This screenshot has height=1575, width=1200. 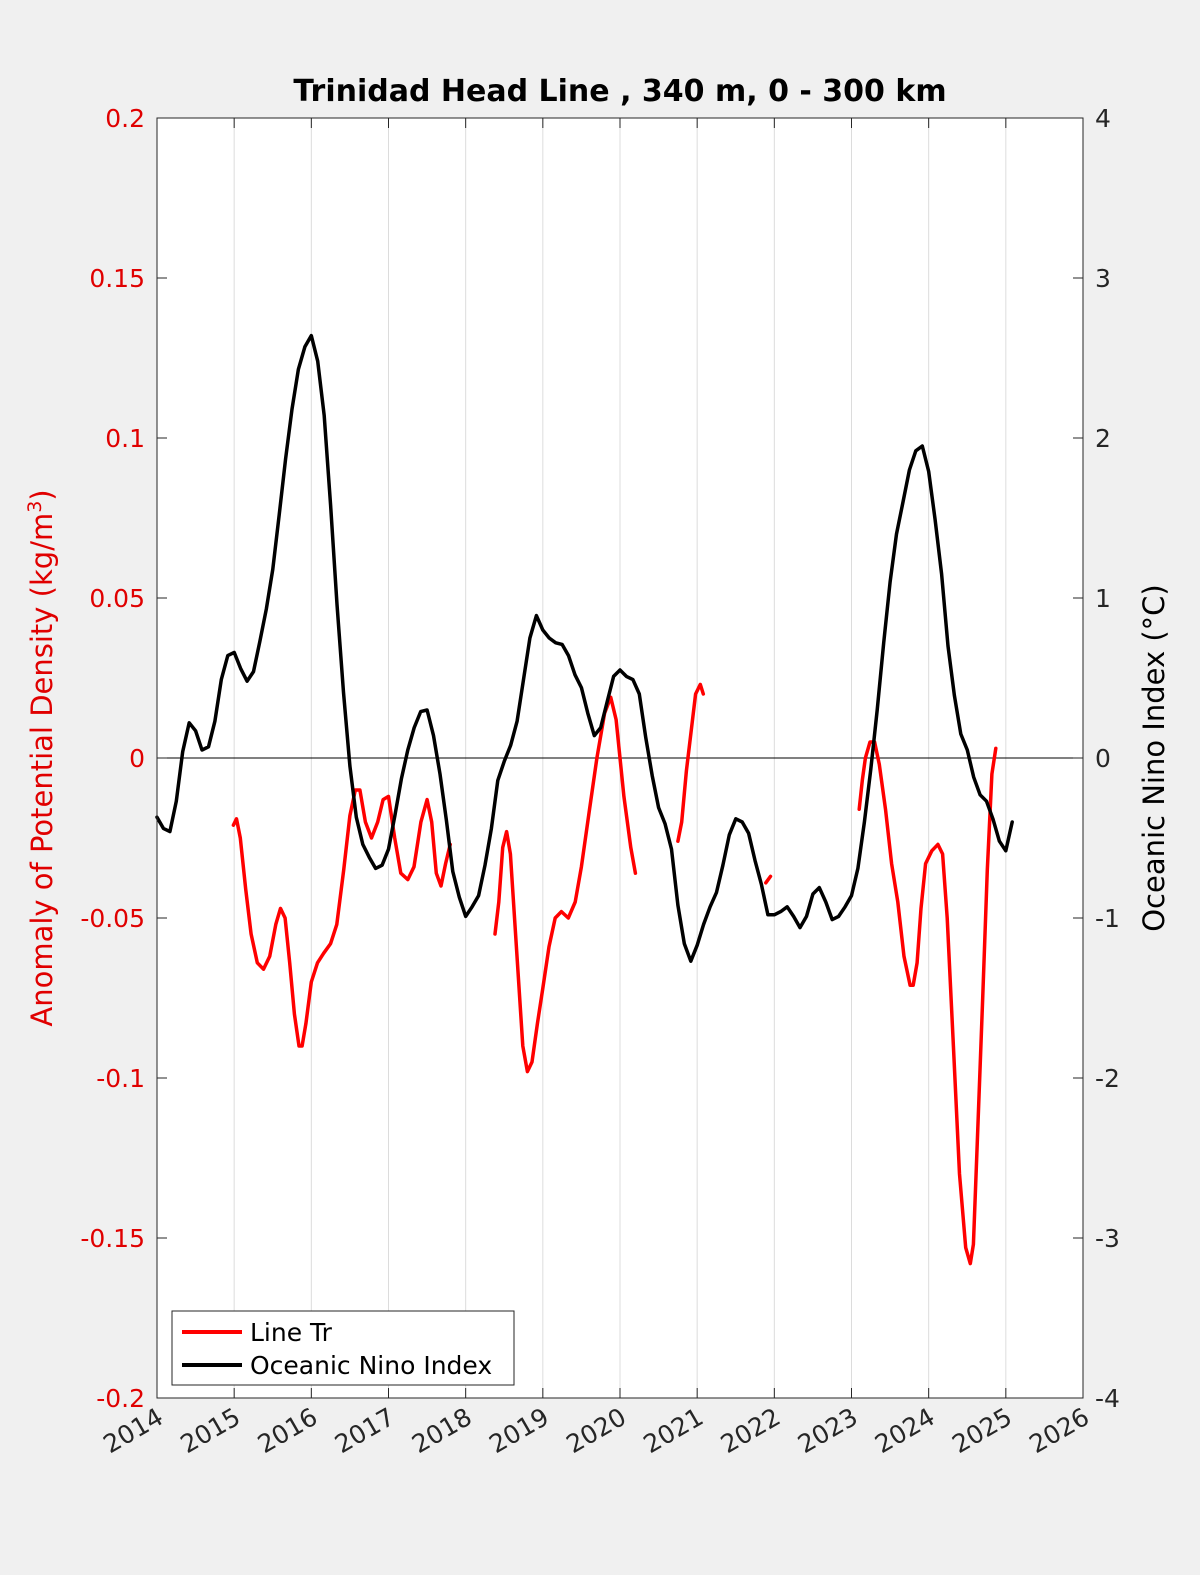 What do you see at coordinates (751, 1430) in the screenshot?
I see `x-tick-label-2022: 2022` at bounding box center [751, 1430].